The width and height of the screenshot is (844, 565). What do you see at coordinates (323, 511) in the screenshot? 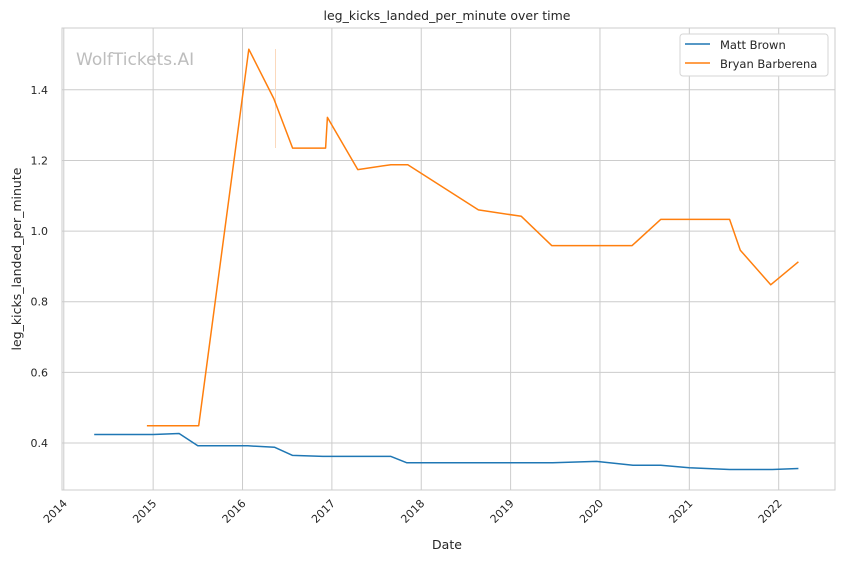
I see `x-tick-label: 2017` at bounding box center [323, 511].